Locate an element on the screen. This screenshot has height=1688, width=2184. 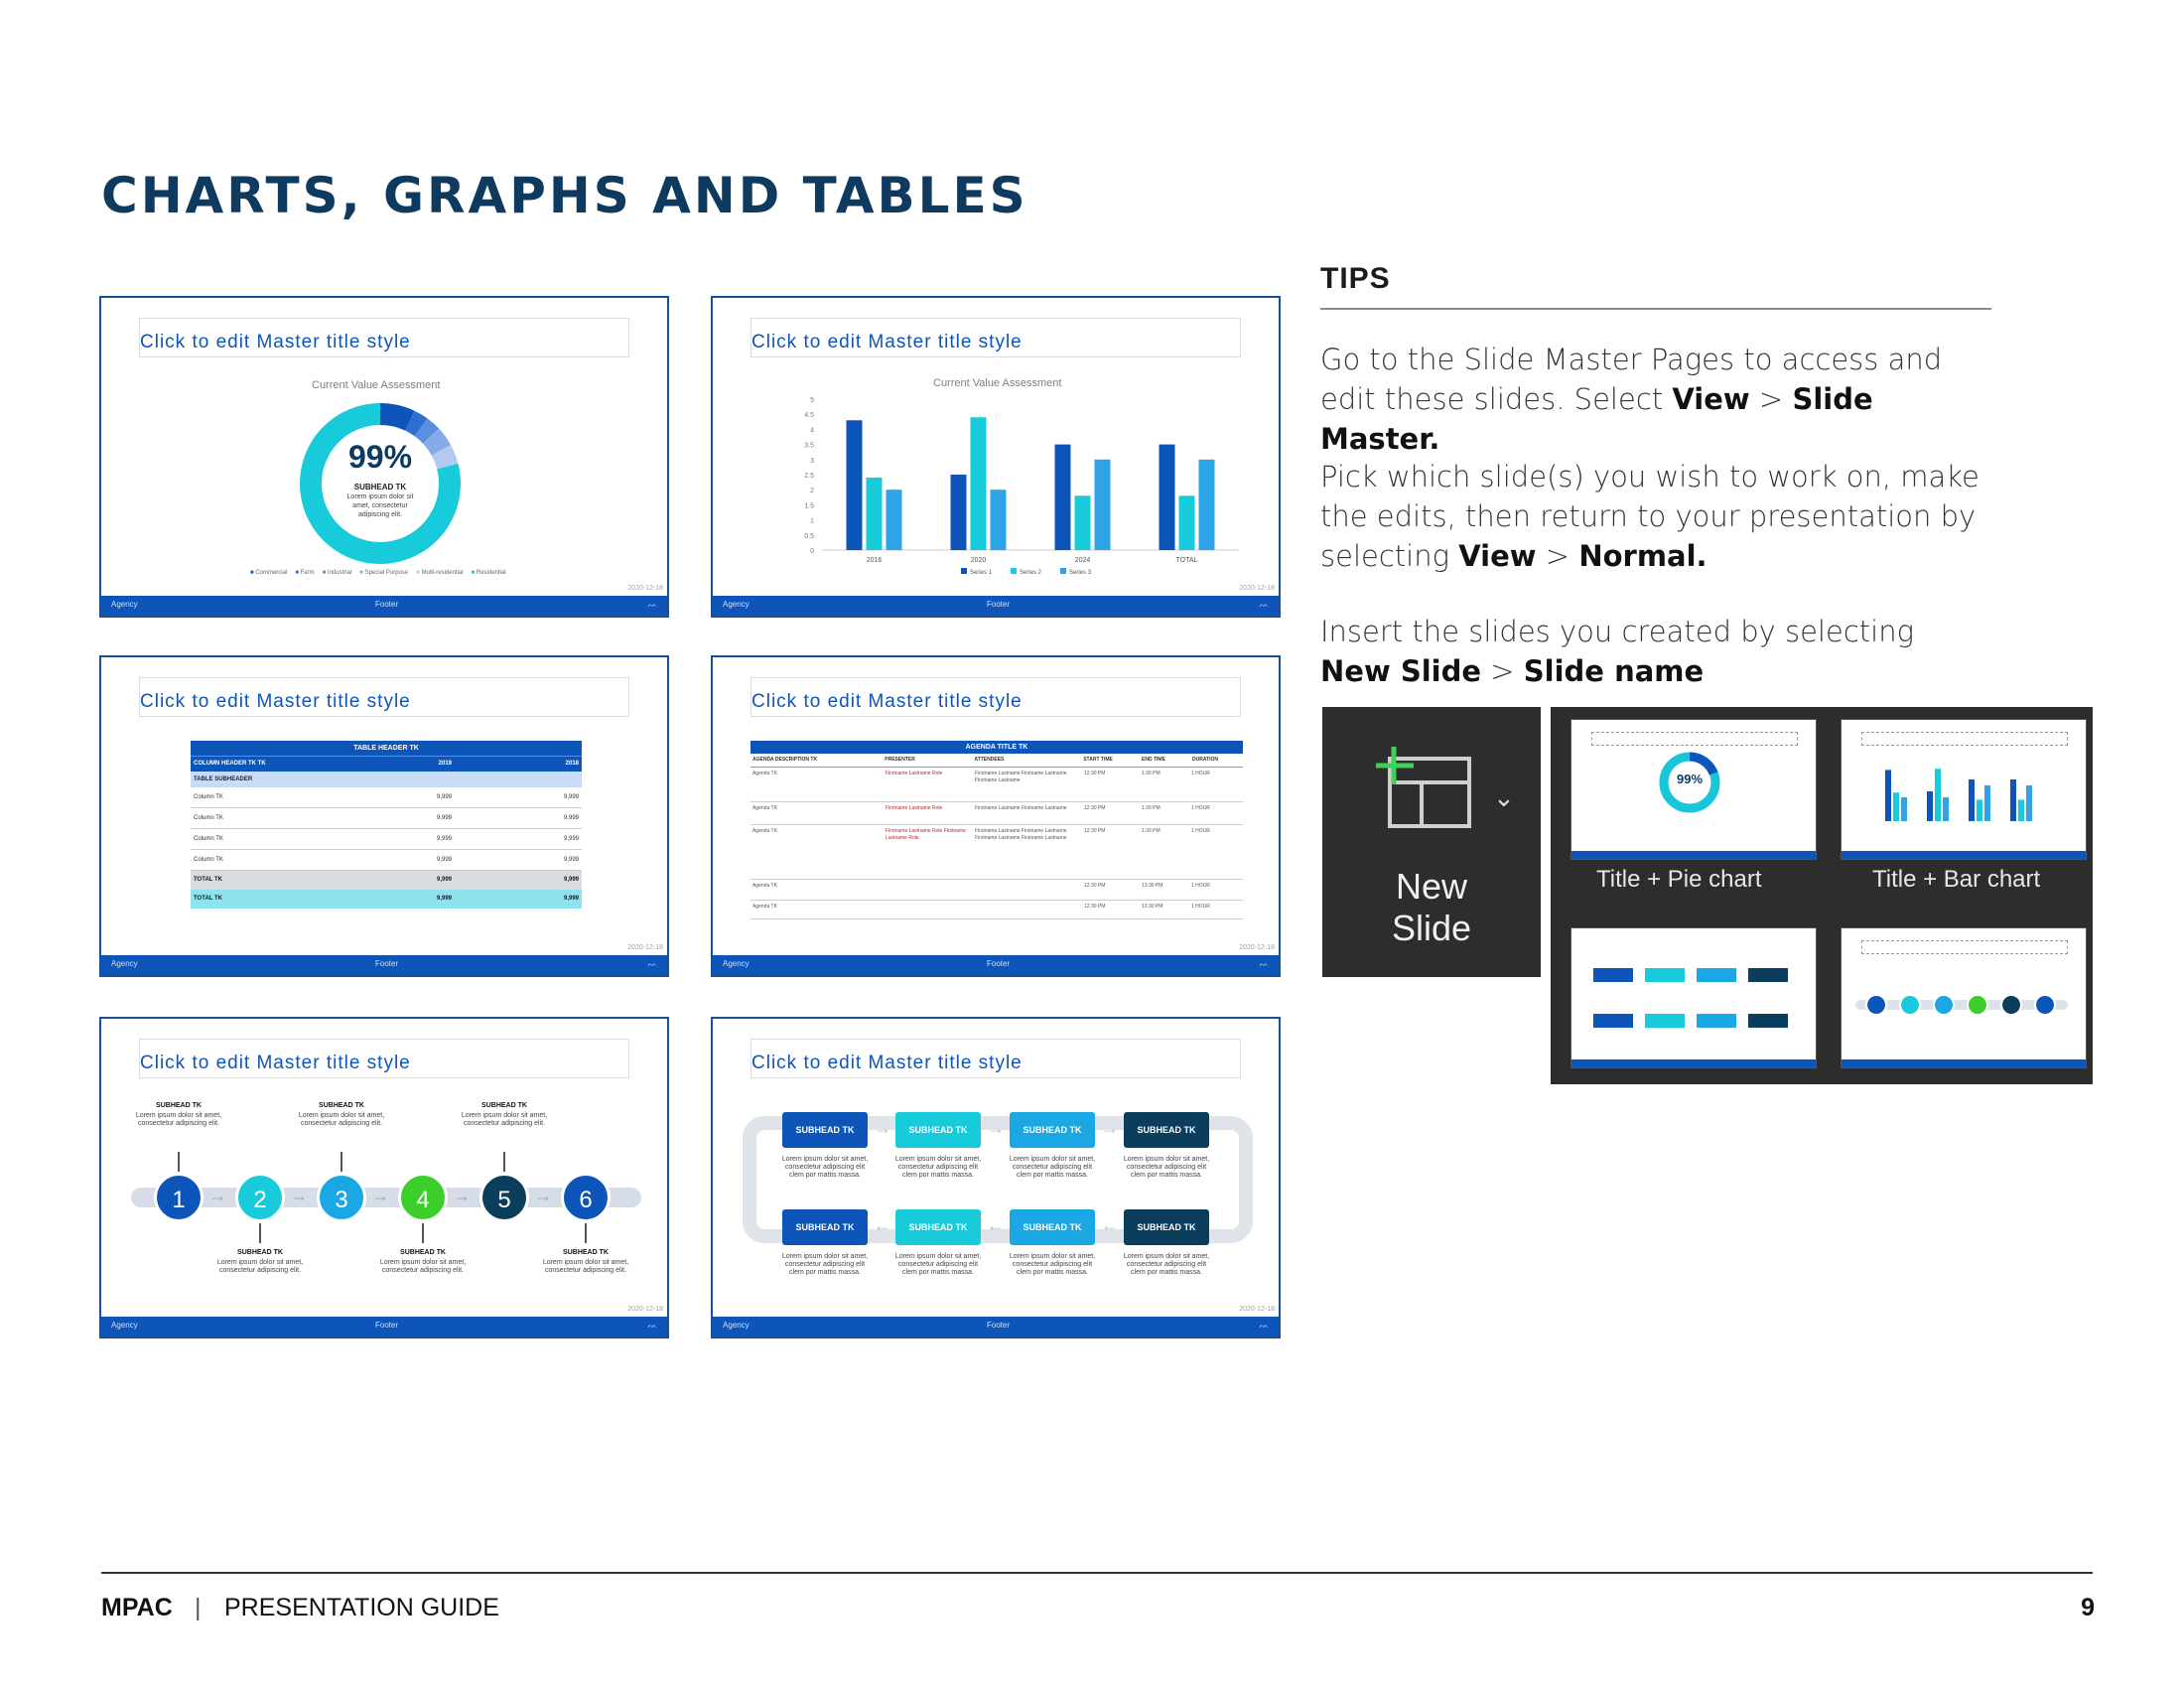
arrow-right-icon: → is located at coordinates (462, 1195).